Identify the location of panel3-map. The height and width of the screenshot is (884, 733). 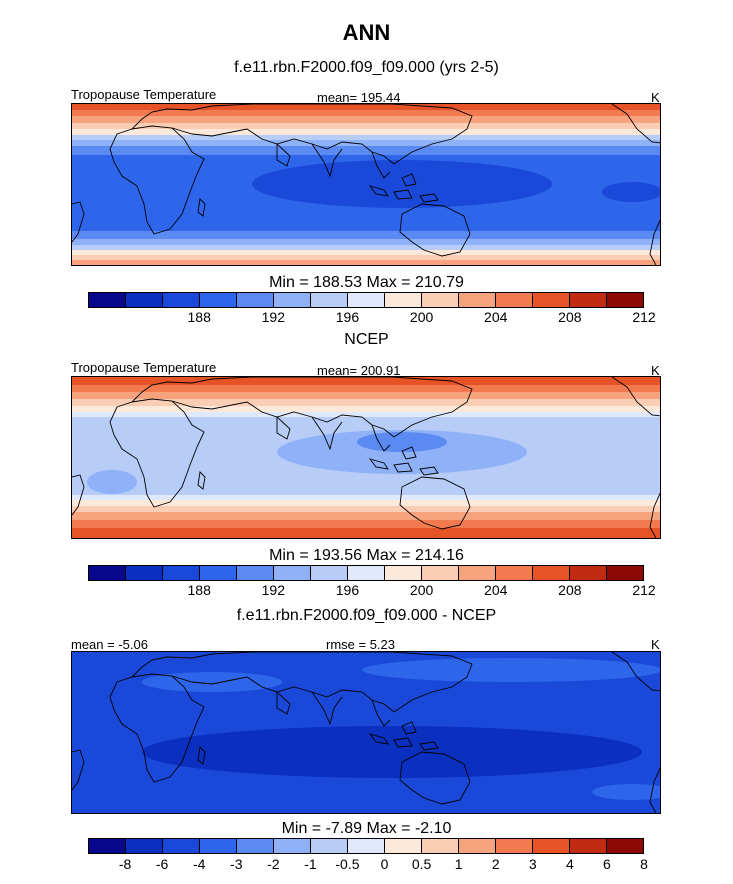
(366, 732).